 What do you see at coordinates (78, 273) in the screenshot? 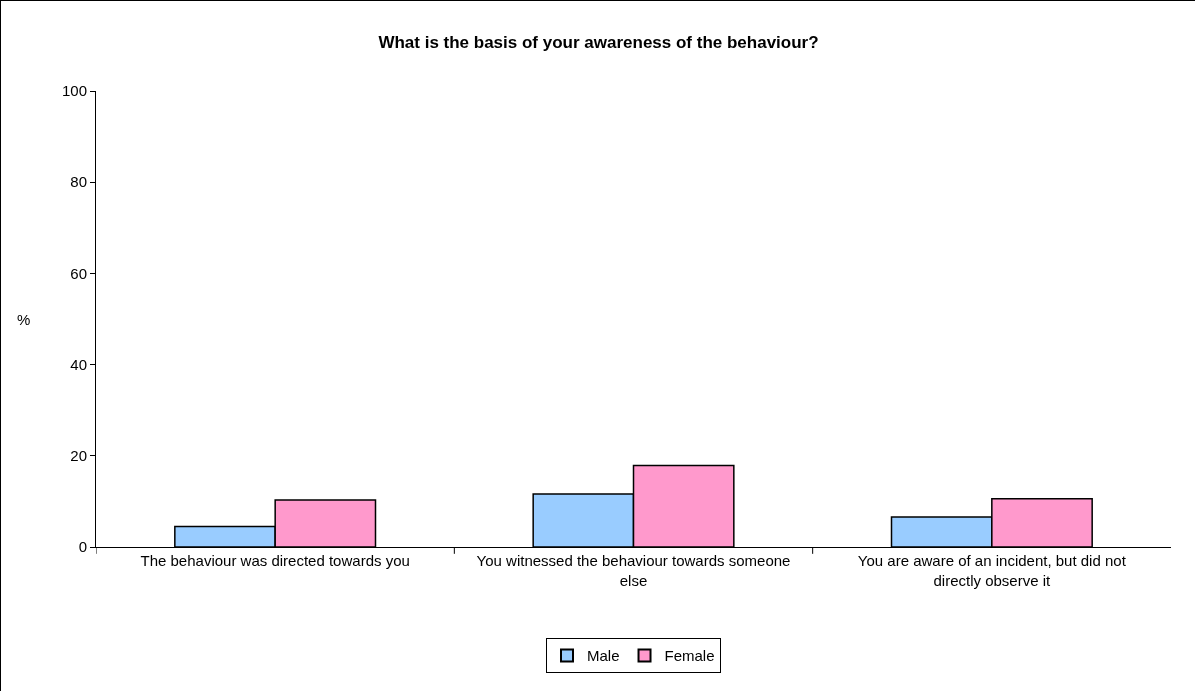
I see `y-tick-label: 60` at bounding box center [78, 273].